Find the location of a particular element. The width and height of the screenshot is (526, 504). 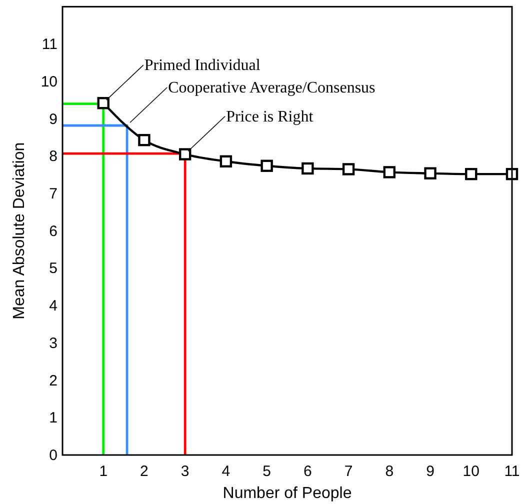

annotation: Cooperative Average/Consensus is located at coordinates (272, 88).